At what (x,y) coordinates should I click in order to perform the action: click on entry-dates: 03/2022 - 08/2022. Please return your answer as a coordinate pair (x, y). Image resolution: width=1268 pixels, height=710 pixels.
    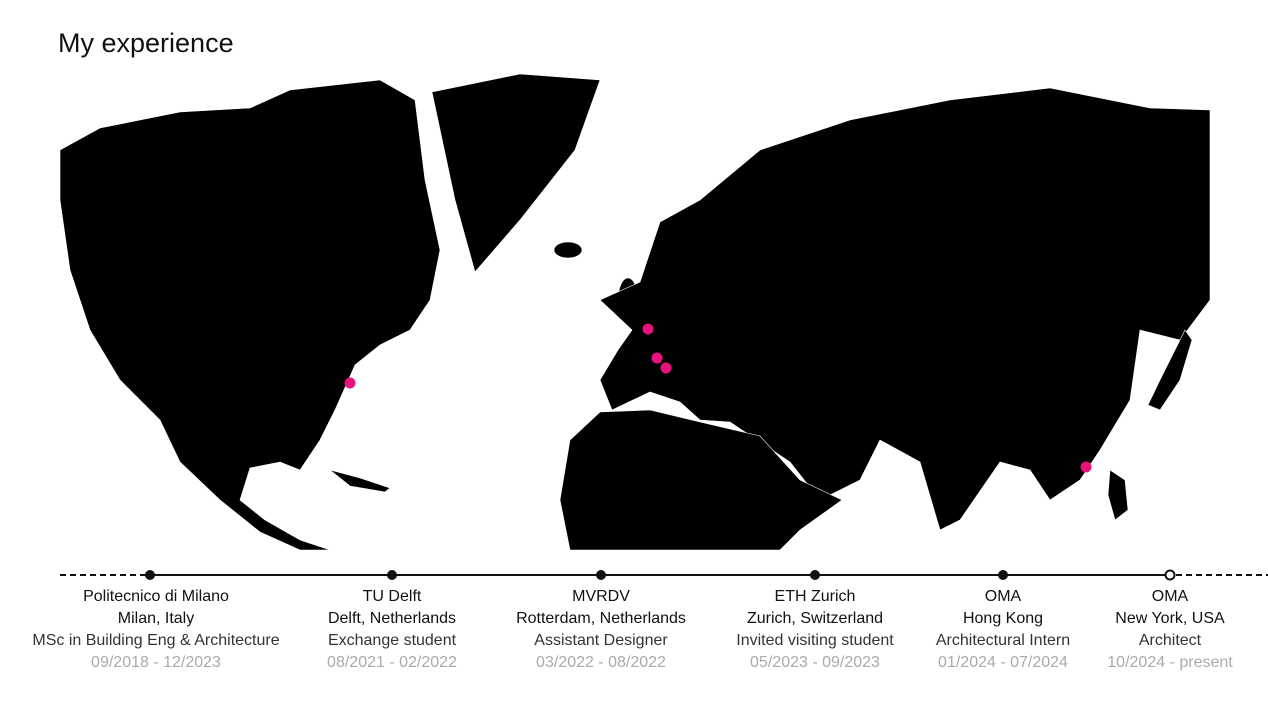
    Looking at the image, I should click on (601, 662).